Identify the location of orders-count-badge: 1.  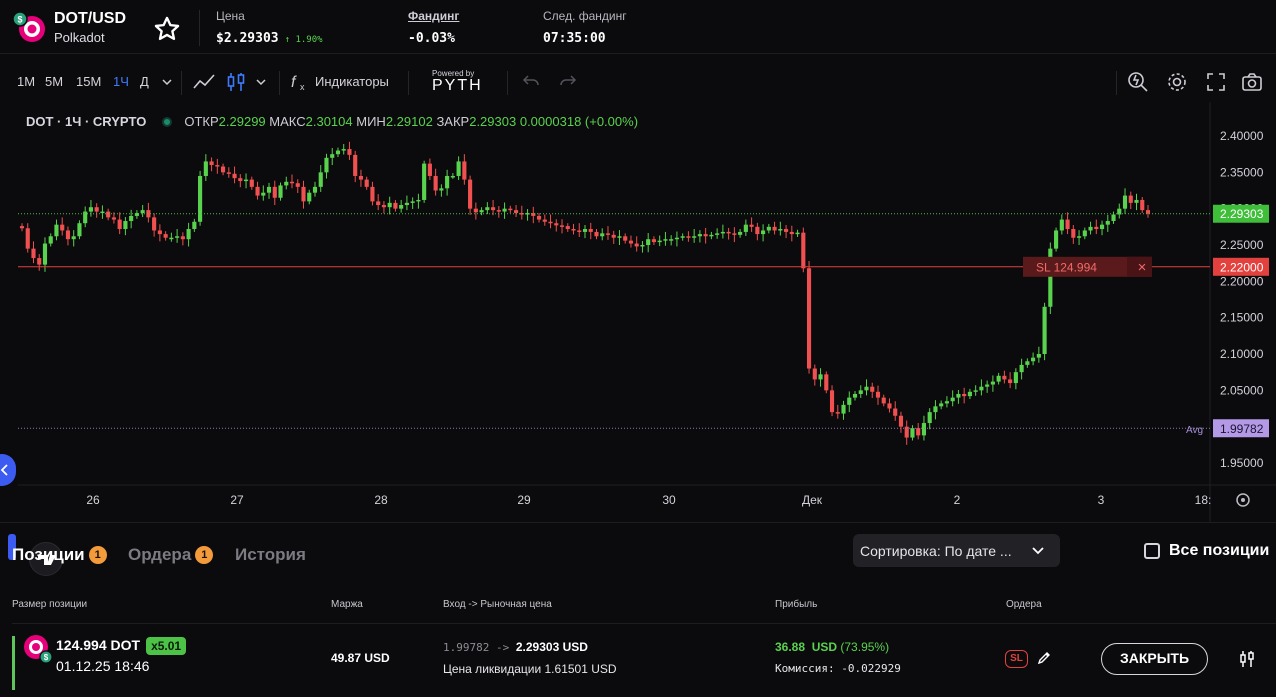
(204, 555).